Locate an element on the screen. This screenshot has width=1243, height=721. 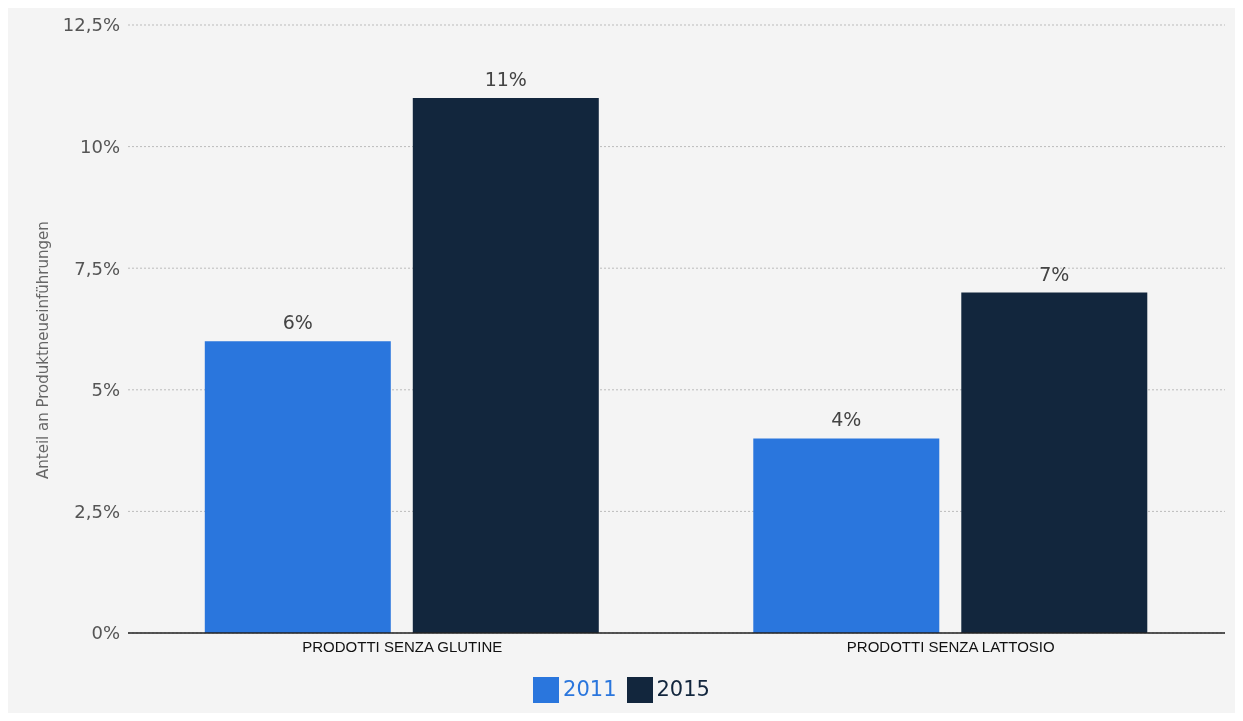
y-tick-label: 2,5% is located at coordinates (97, 511).